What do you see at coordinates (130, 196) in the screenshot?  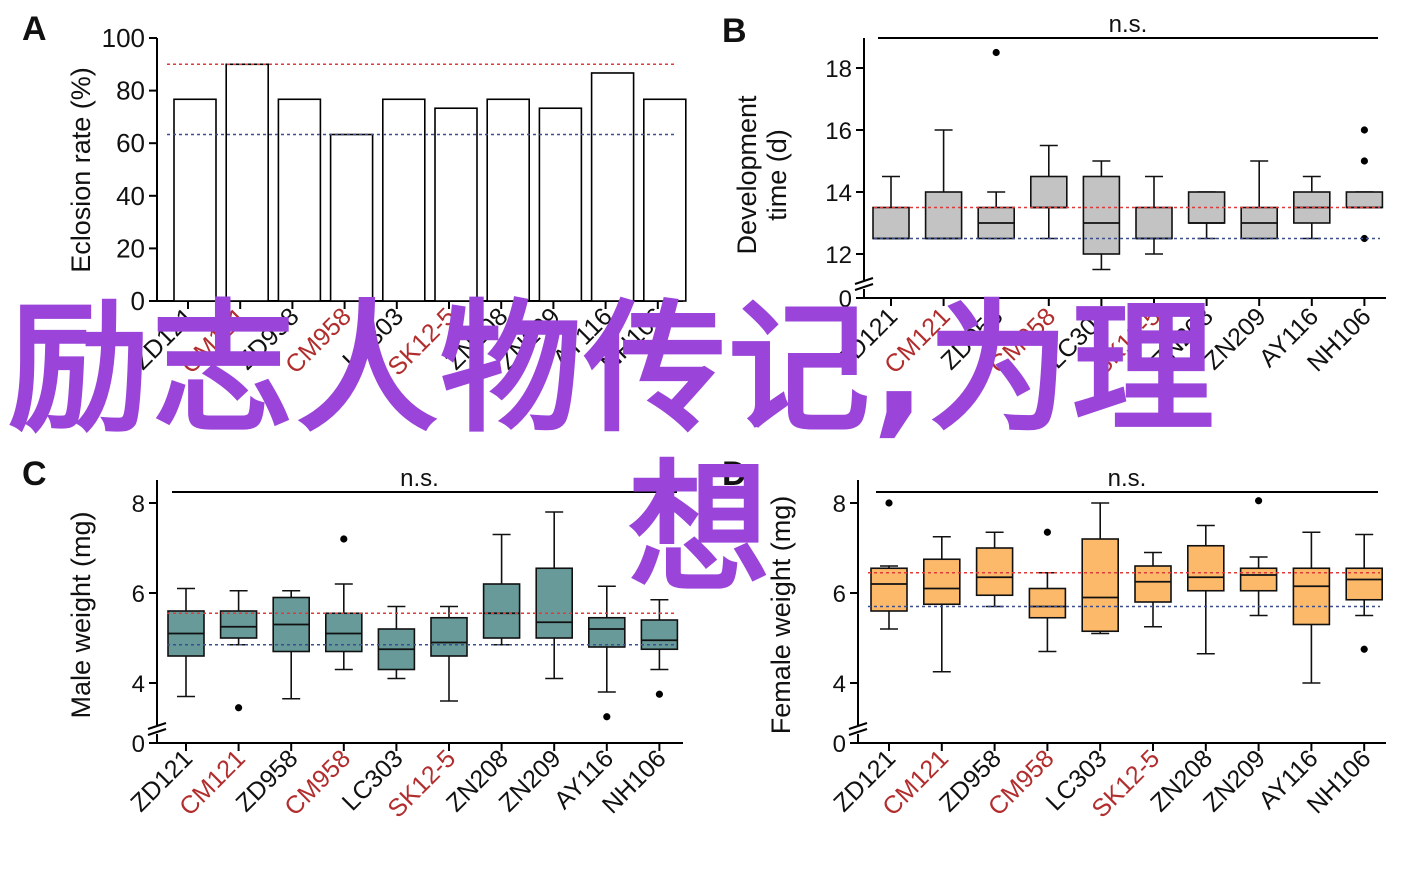 I see `y-tick-label: 40` at bounding box center [130, 196].